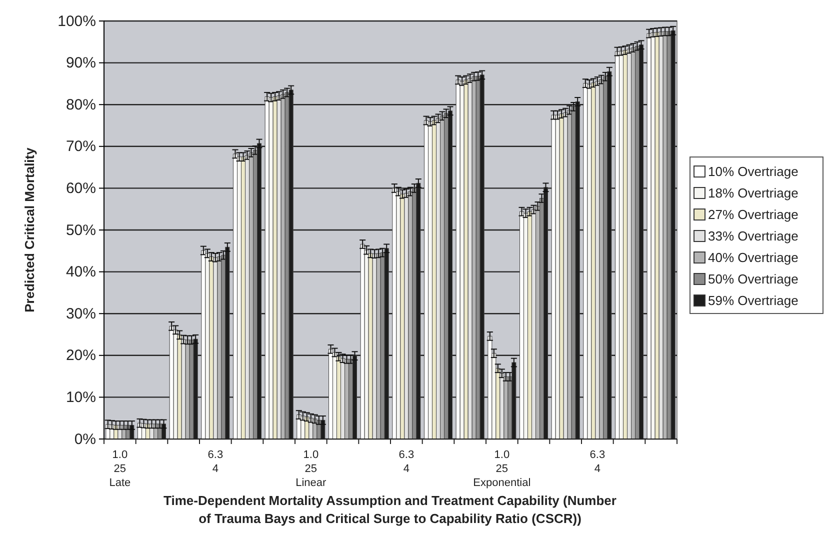 This screenshot has width=829, height=559. Describe the element at coordinates (81, 105) in the screenshot. I see `y-tick-label: 80%` at that location.